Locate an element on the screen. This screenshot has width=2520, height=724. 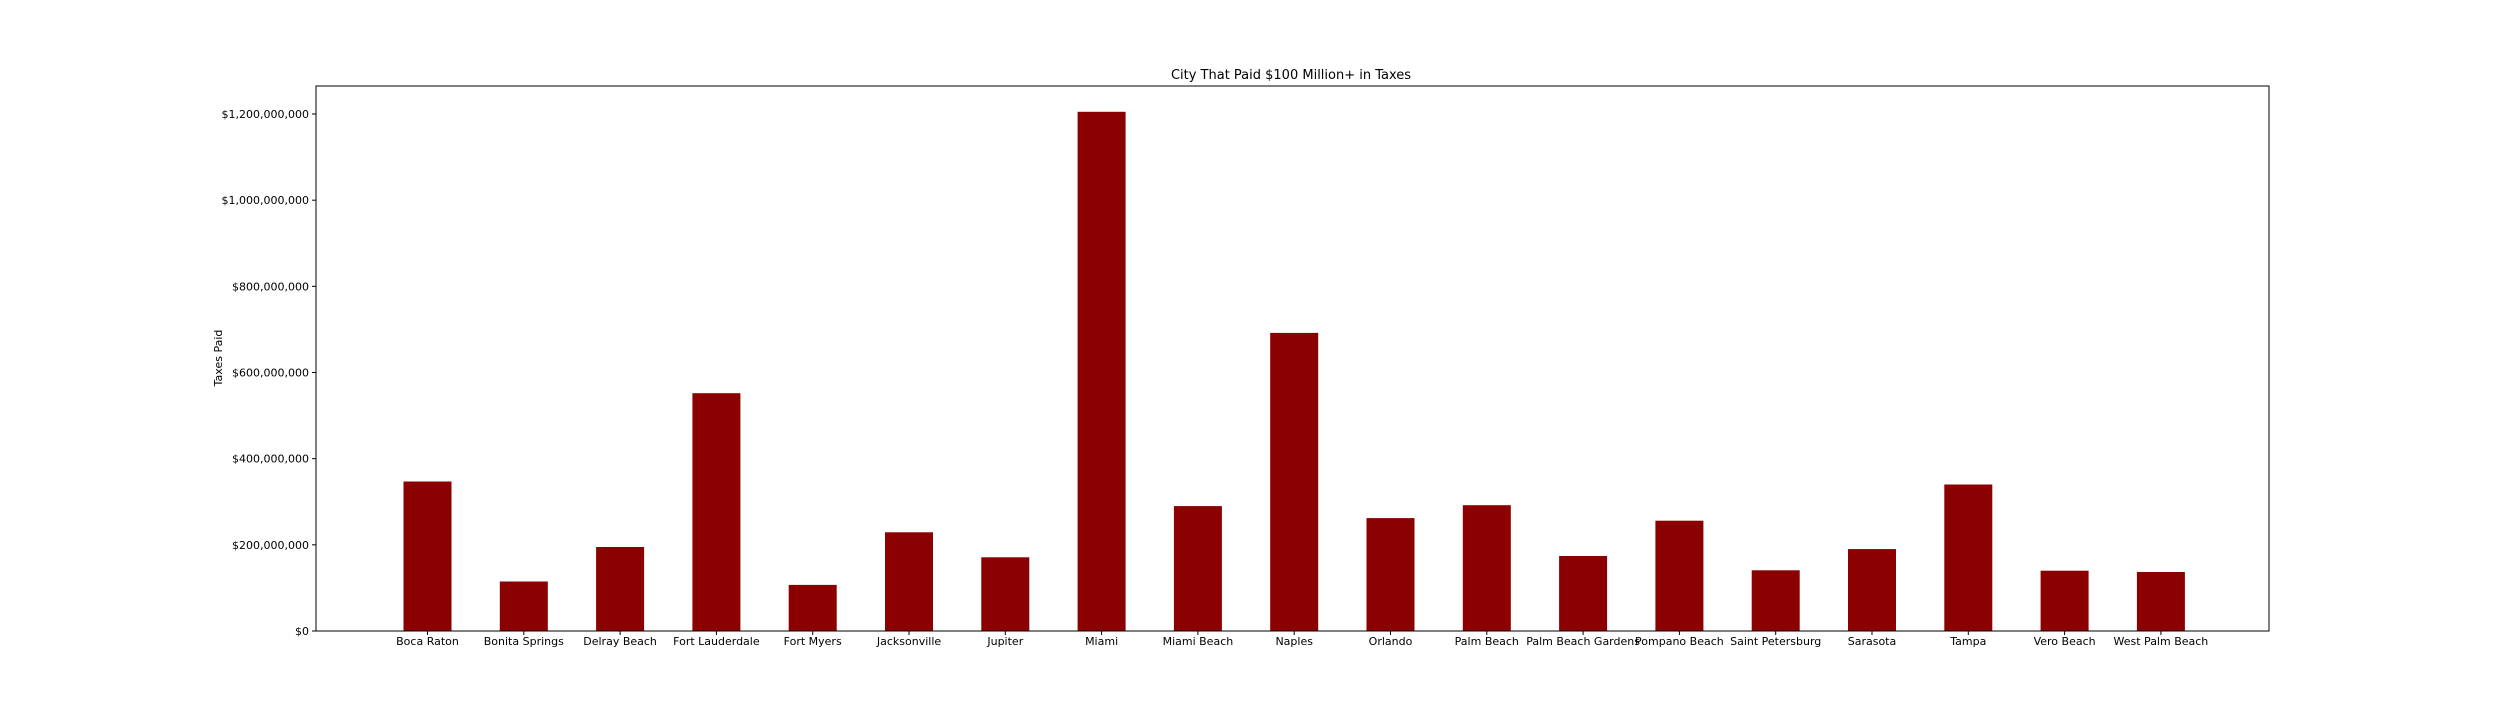
y-tick-label: $0 is located at coordinates (302, 631).